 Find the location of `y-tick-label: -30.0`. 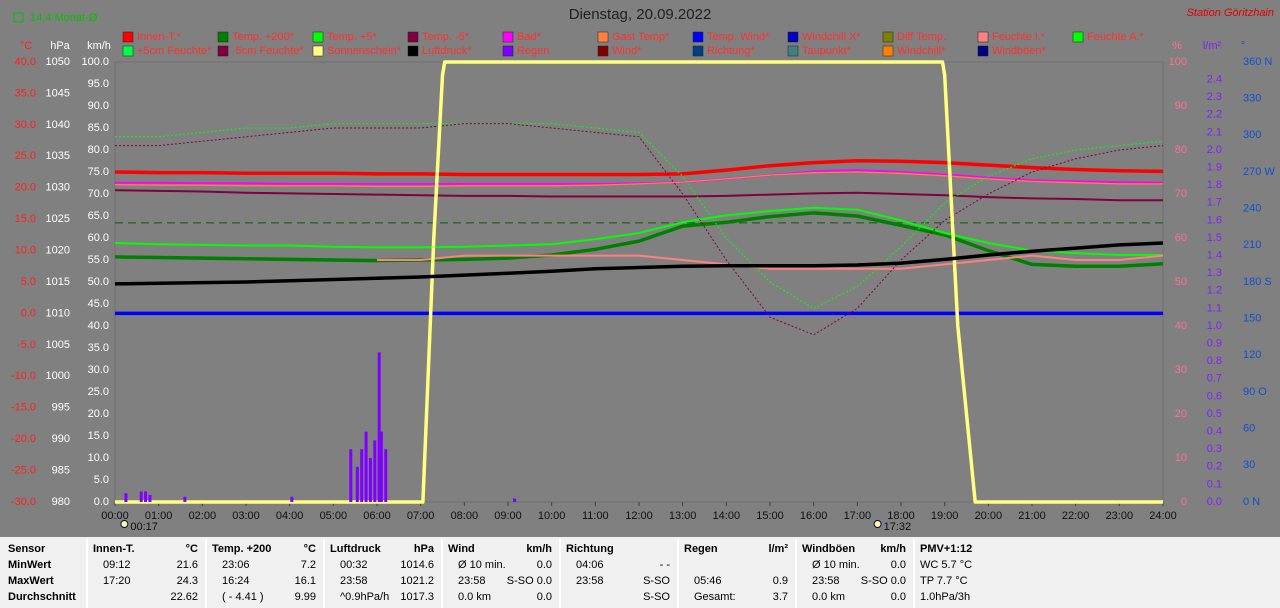

y-tick-label: -30.0 is located at coordinates (23, 502).